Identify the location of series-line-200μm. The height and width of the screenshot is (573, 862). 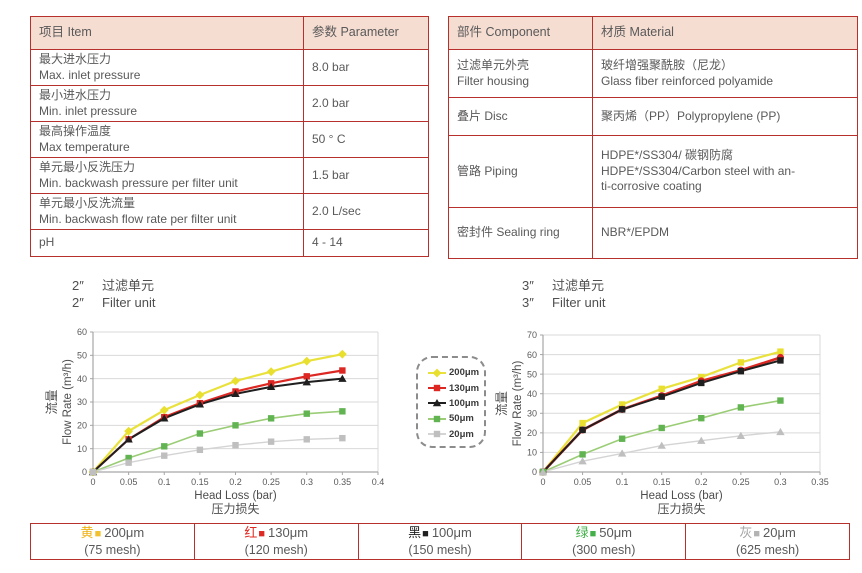
(217, 413).